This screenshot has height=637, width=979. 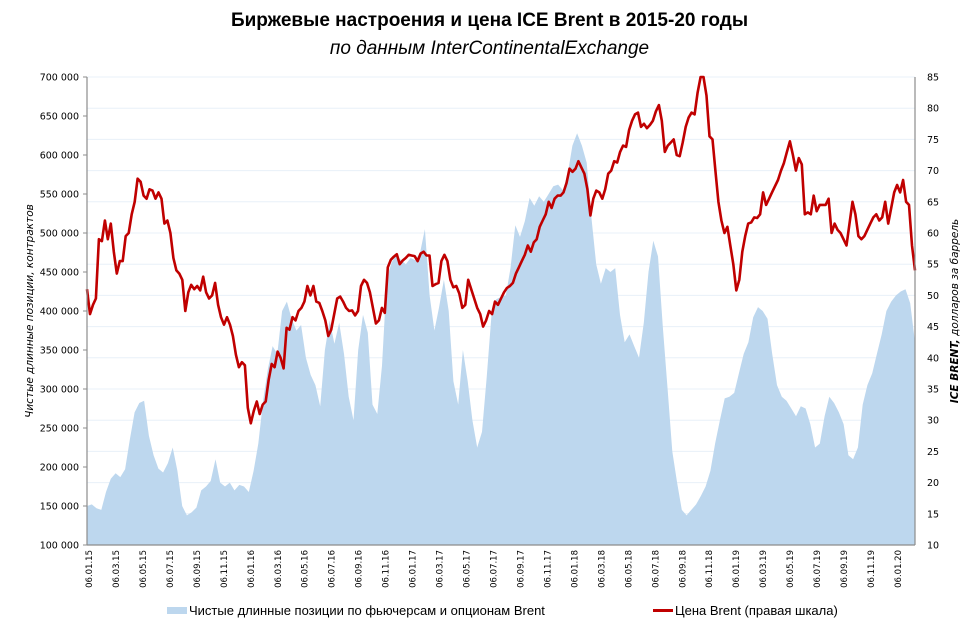 What do you see at coordinates (756, 610) in the screenshot?
I see `legend-label-price: Цена Brent (правая шкала)` at bounding box center [756, 610].